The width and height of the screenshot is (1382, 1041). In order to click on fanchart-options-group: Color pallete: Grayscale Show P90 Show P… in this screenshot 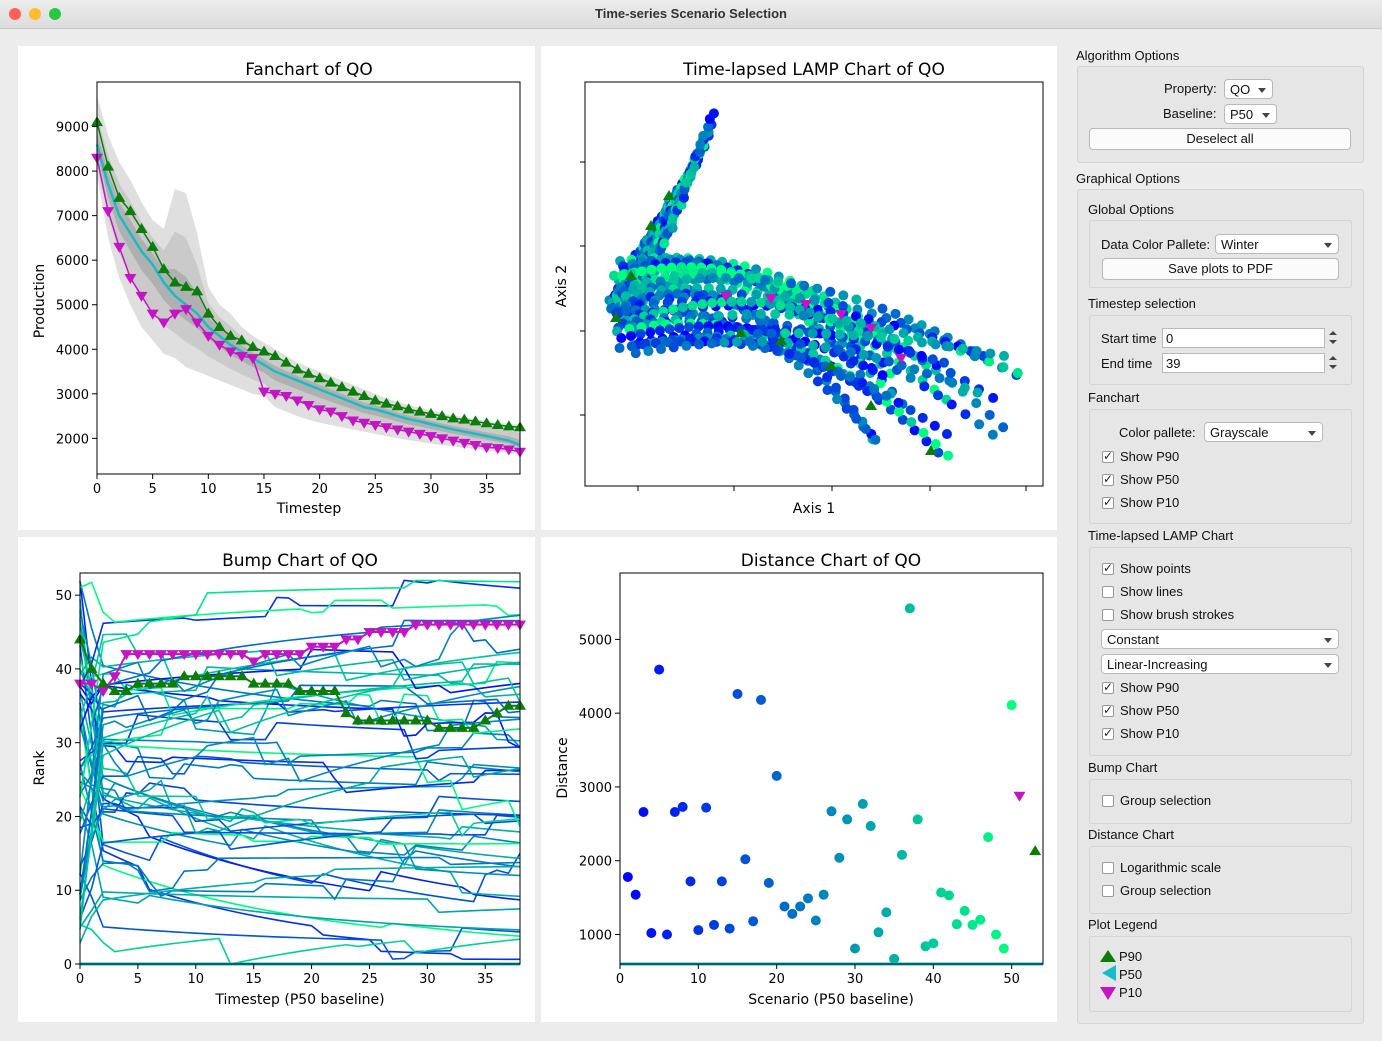, I will do `click(1220, 466)`.